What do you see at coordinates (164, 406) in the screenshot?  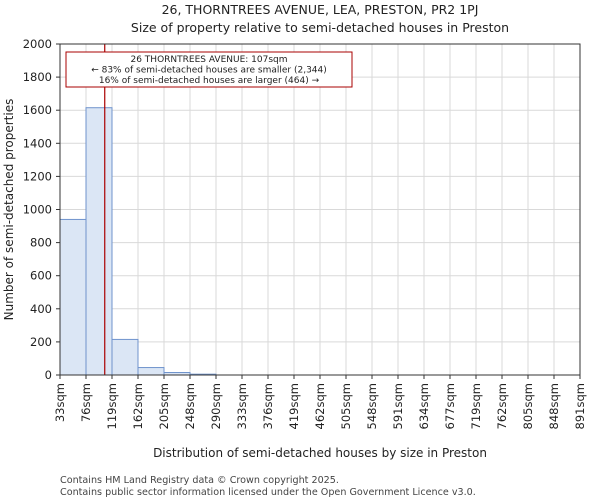 I see `x-tick-label: 205sqm` at bounding box center [164, 406].